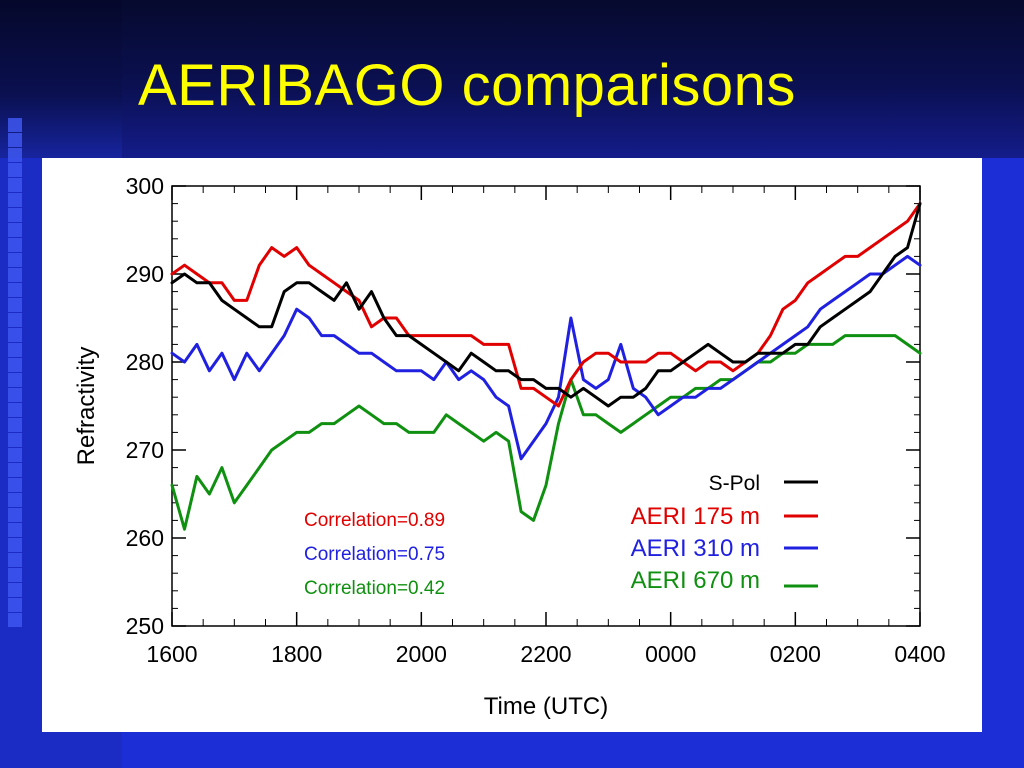  What do you see at coordinates (145, 362) in the screenshot?
I see `y-tick-label: 280` at bounding box center [145, 362].